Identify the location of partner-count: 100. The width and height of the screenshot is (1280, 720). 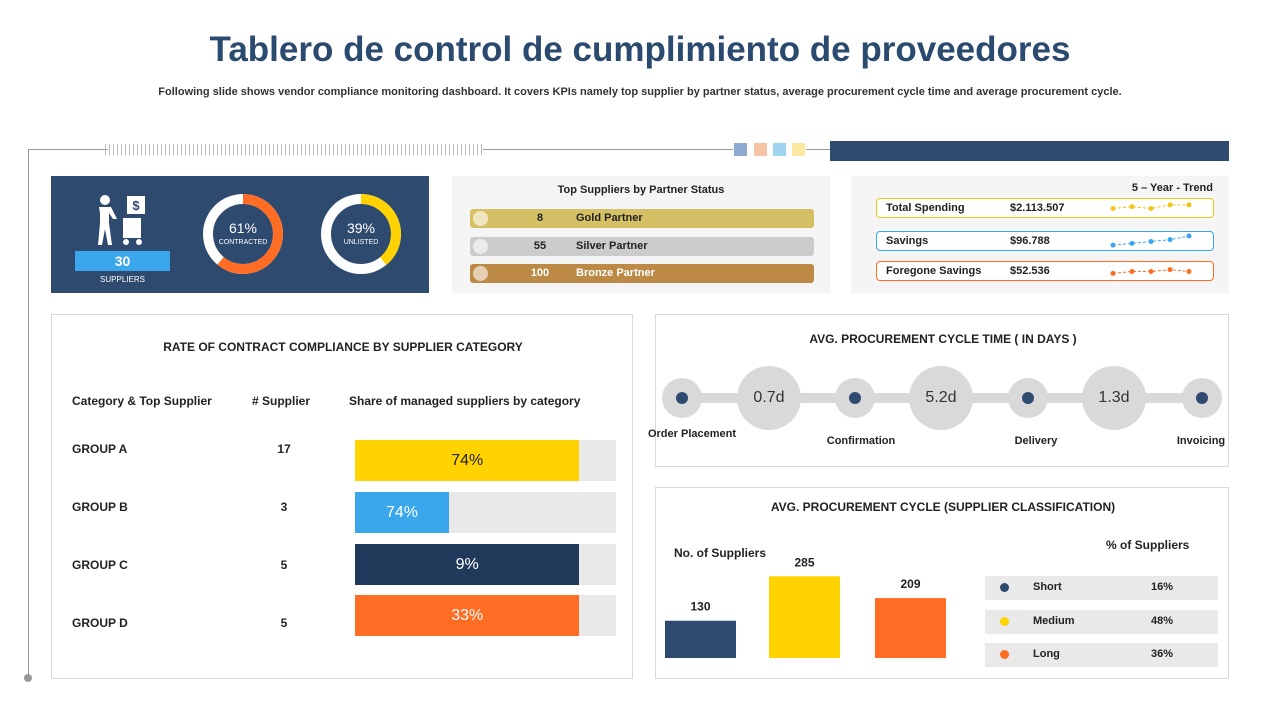
(540, 273).